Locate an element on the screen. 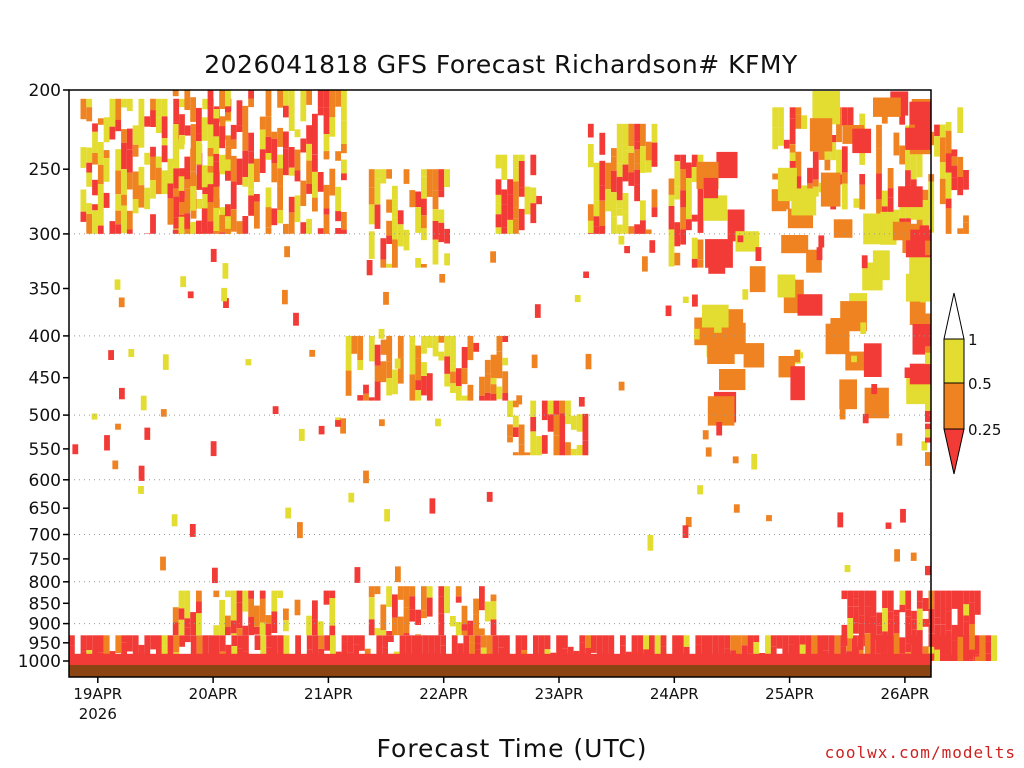 The width and height of the screenshot is (1024, 768). colorbar-legend: 1 0.5 0.25 is located at coordinates (972, 383).